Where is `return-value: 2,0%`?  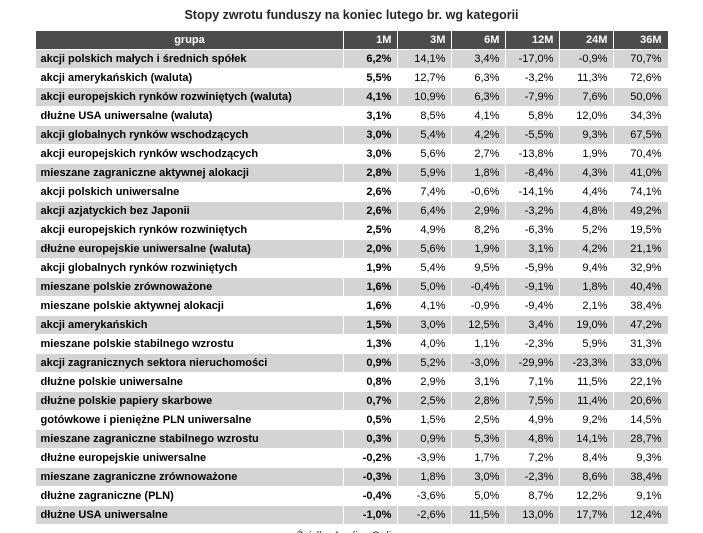 return-value: 2,0% is located at coordinates (371, 249).